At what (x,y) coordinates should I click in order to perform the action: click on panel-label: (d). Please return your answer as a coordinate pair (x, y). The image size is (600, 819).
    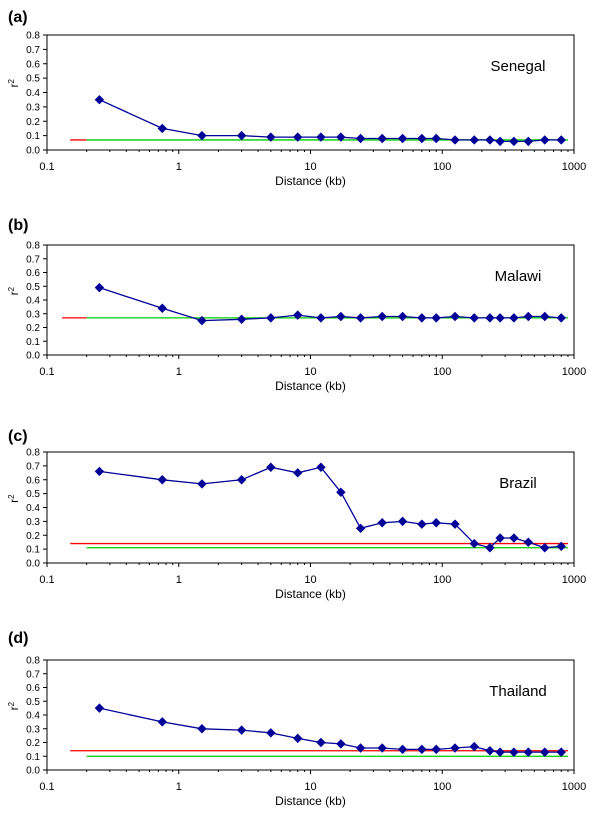
    Looking at the image, I should click on (18, 638).